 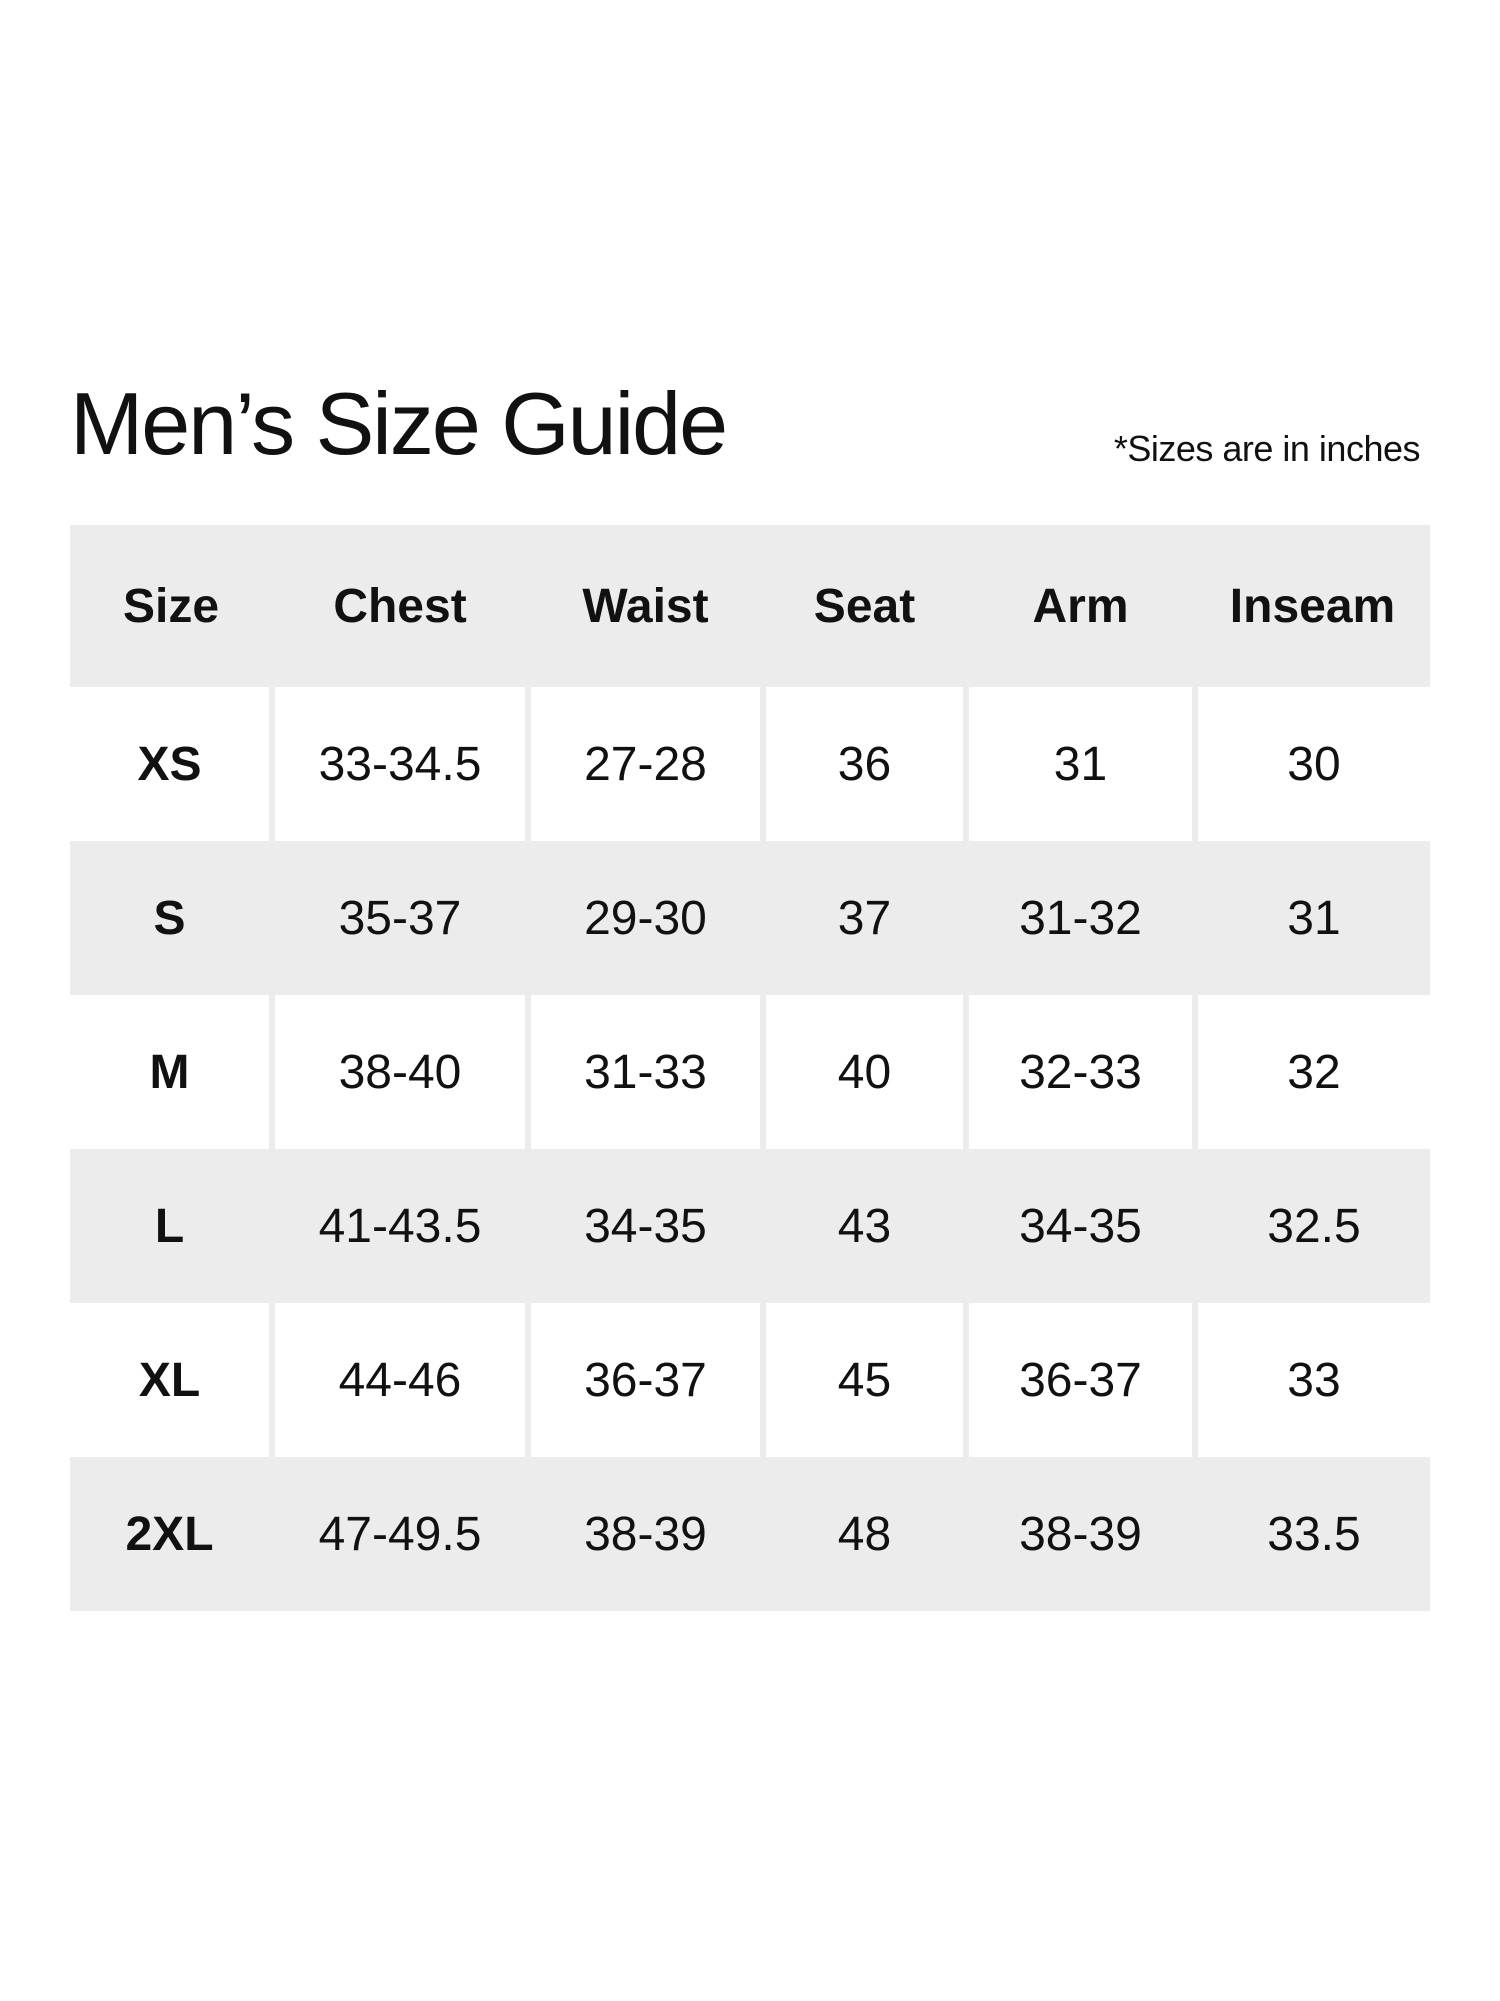 I want to click on measurement-cell: 38-40, so click(x=398, y=1072).